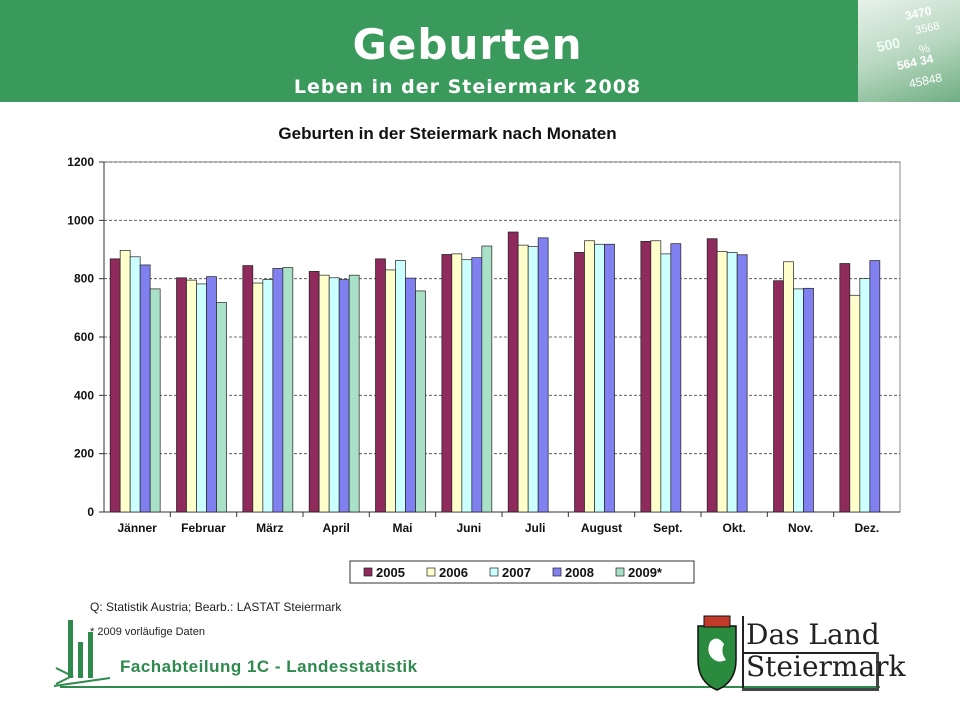  Describe the element at coordinates (826, 666) in the screenshot. I see `logo-line-2: Steiermark` at that location.